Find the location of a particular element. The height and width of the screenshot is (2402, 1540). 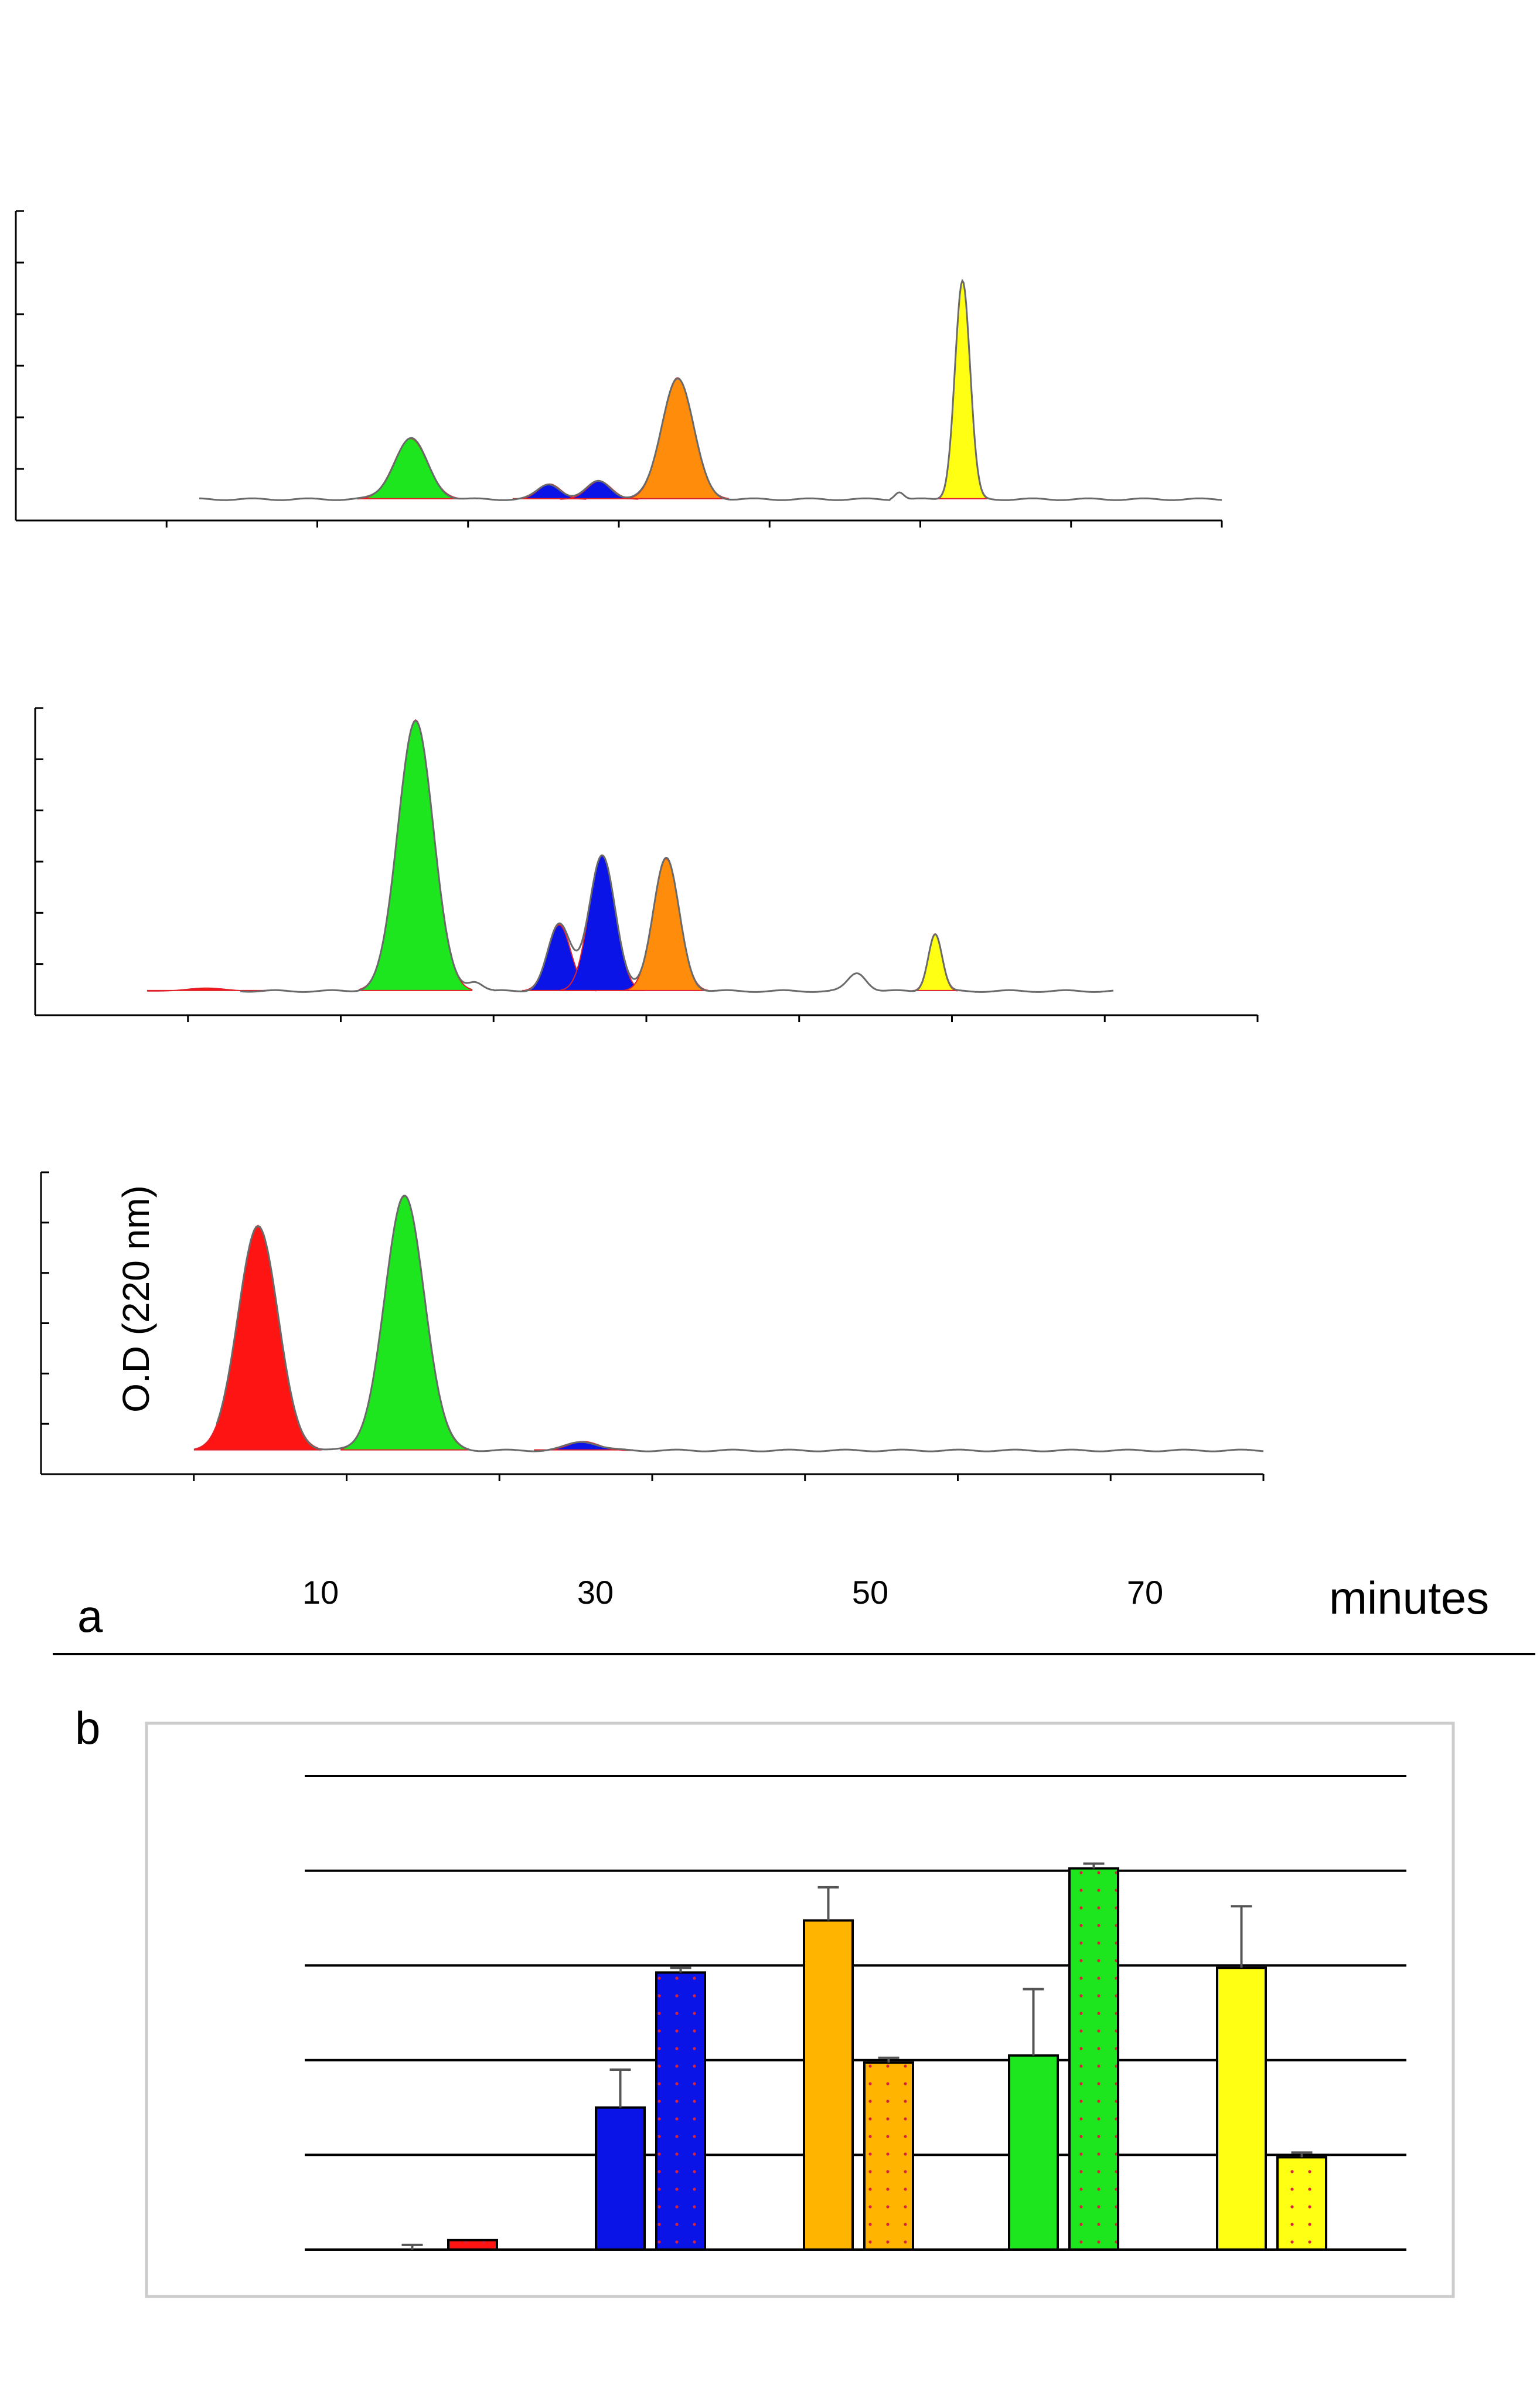

panel-b-label: b is located at coordinates (87, 1728).